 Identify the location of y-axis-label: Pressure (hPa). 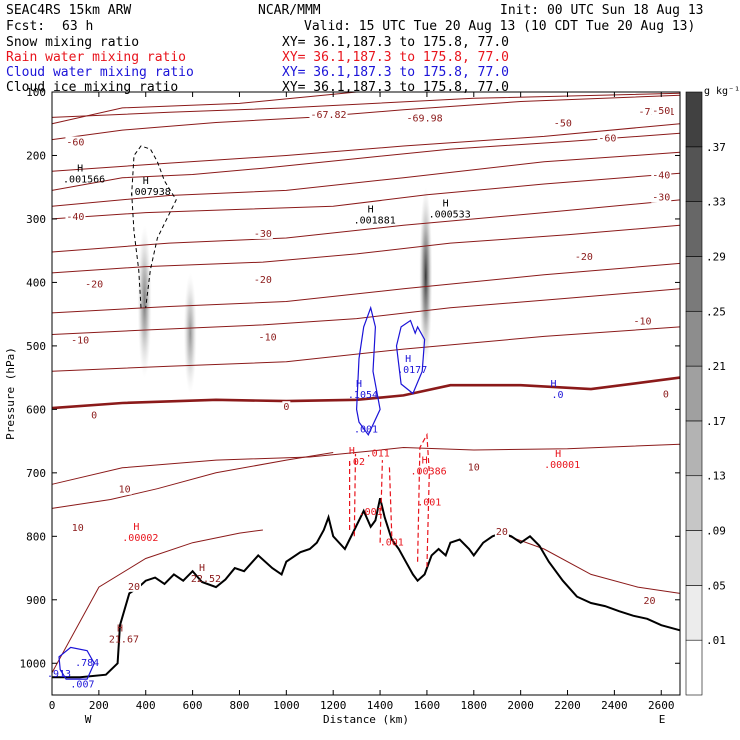
(10, 393).